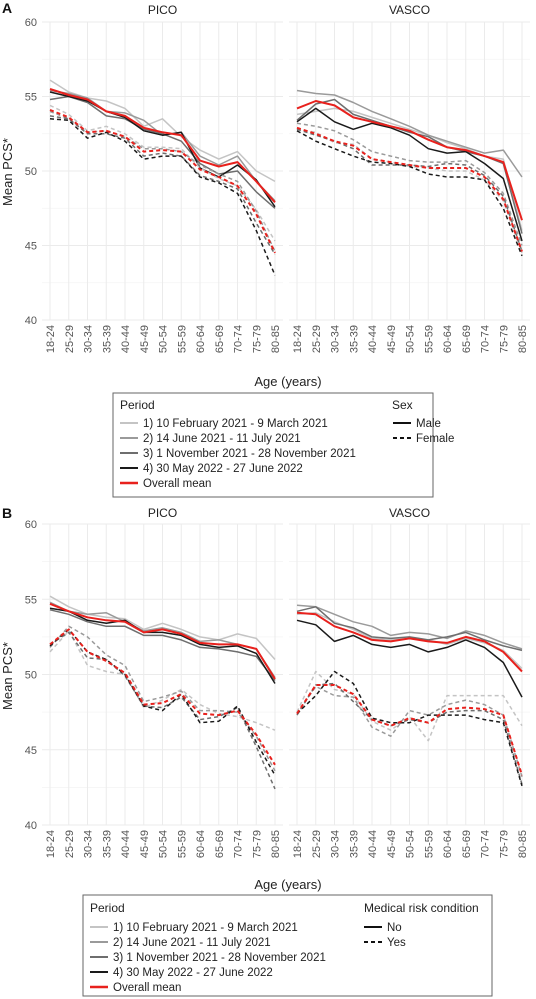 The width and height of the screenshot is (536, 999). Describe the element at coordinates (182, 844) in the screenshot. I see `x-tick-label-b-pico-55-59: 55-59` at that location.